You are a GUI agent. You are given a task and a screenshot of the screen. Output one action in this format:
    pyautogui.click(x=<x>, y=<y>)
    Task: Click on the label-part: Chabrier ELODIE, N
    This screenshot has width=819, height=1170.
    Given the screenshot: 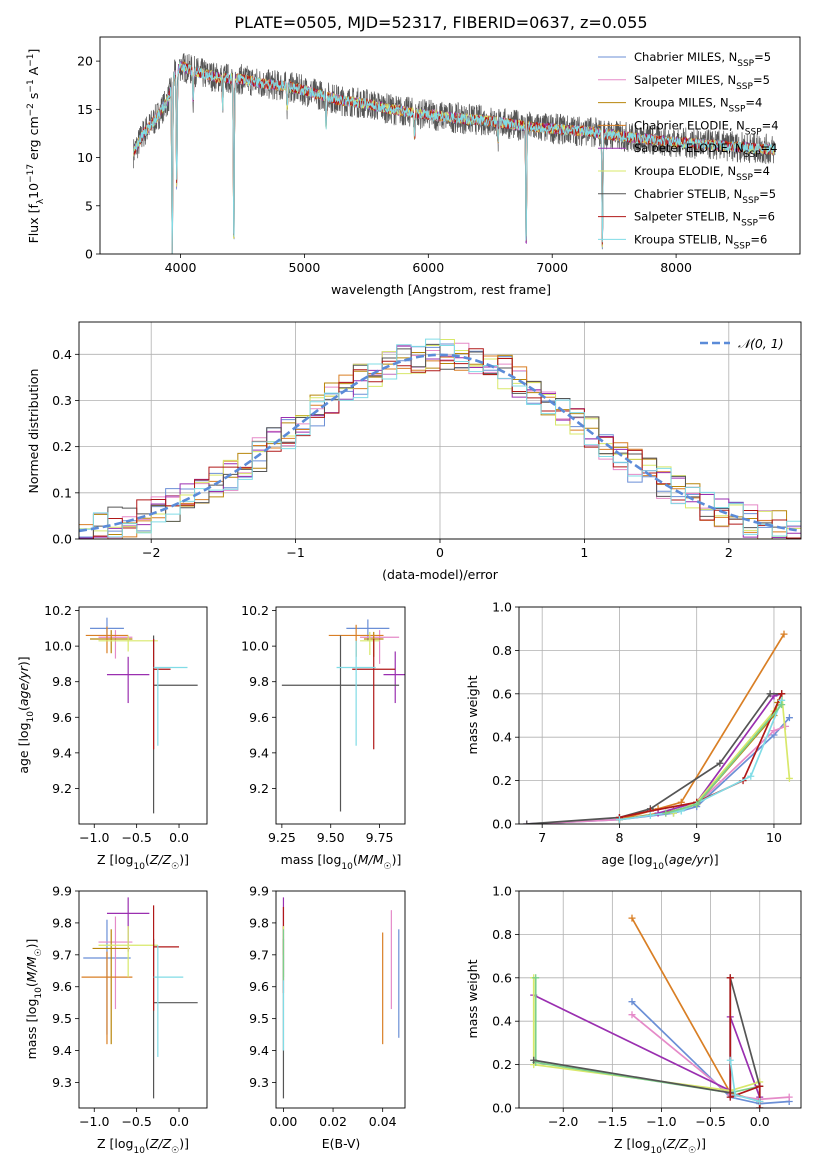 What is the action you would take?
    pyautogui.click(x=689, y=125)
    